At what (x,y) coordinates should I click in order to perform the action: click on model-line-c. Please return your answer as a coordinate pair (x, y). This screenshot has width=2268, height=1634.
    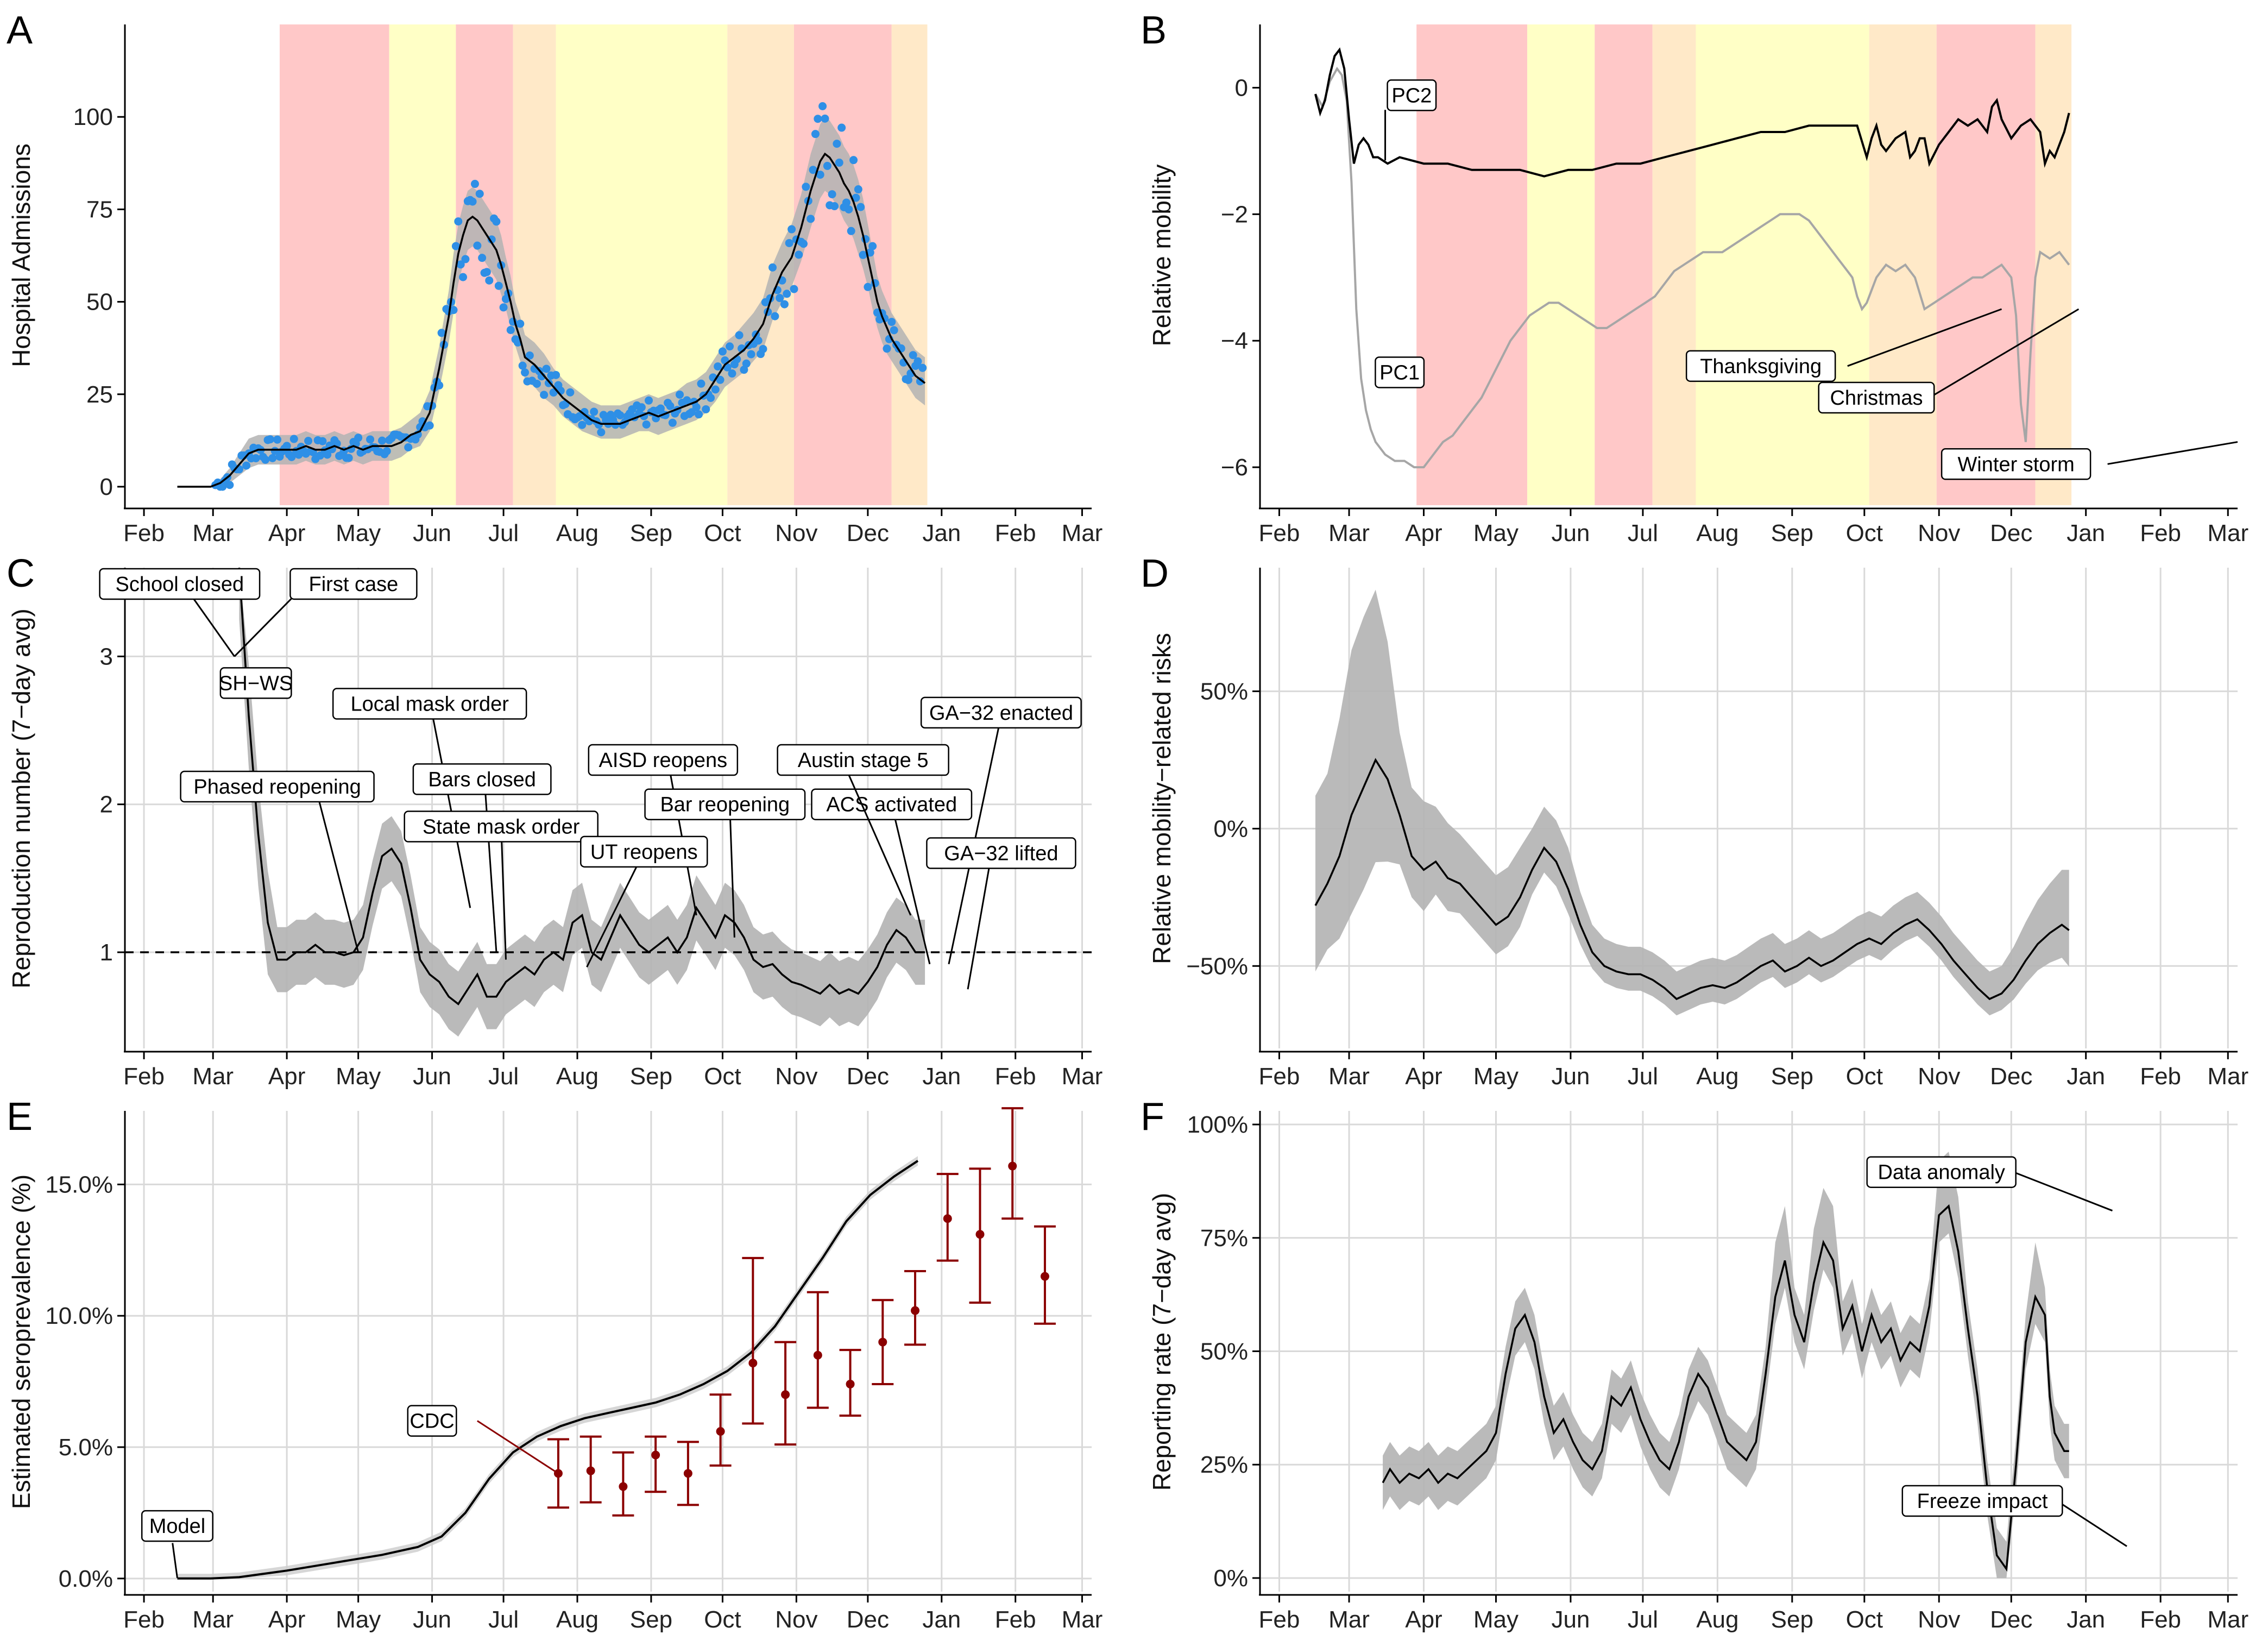
    Looking at the image, I should click on (608, 786).